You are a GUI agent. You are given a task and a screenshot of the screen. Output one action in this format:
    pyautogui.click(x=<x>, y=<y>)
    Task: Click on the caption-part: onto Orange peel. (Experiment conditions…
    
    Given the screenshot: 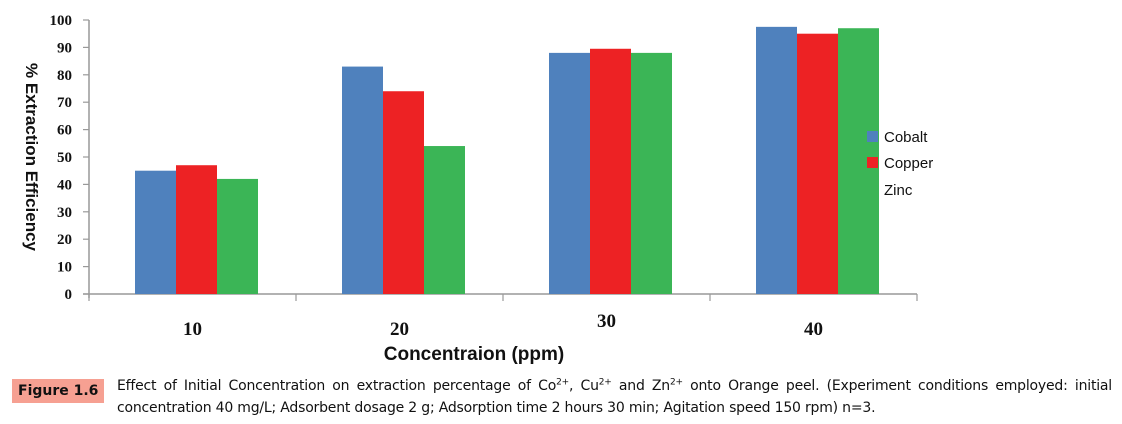 What is the action you would take?
    pyautogui.click(x=614, y=397)
    